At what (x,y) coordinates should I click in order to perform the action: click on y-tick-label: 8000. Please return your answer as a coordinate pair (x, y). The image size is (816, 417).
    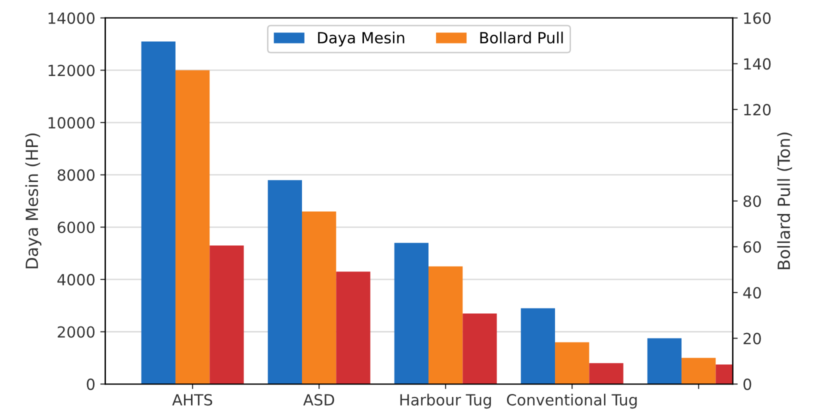
    Looking at the image, I should click on (76, 175).